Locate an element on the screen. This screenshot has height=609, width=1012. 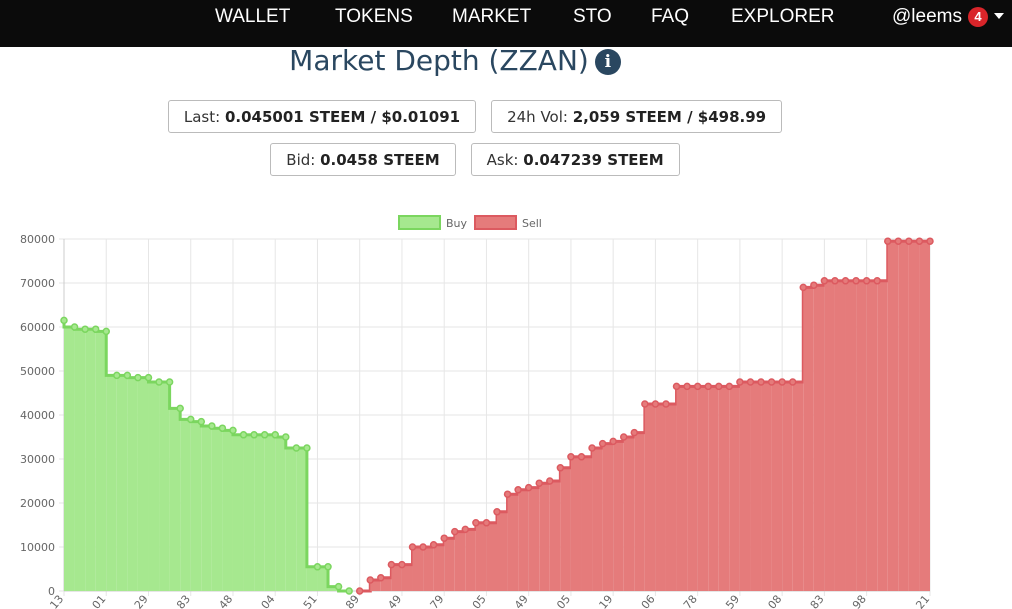
nav-link: EXPLORER is located at coordinates (783, 16).